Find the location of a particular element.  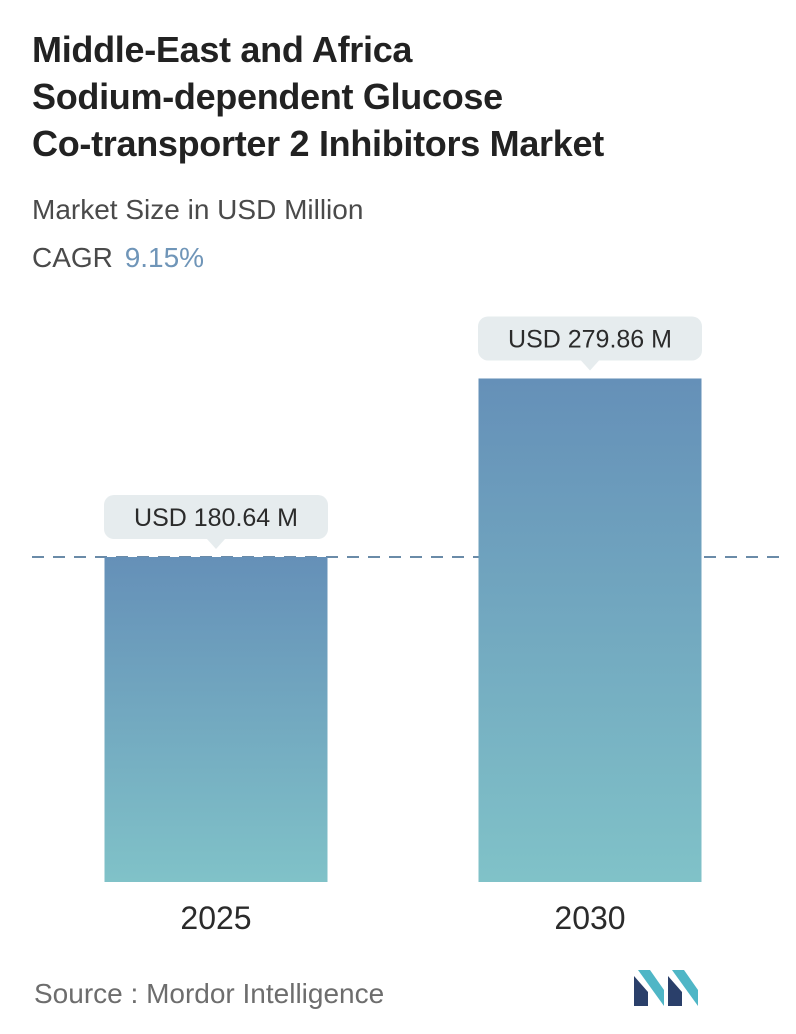

cagr-value: 9.15% is located at coordinates (164, 257).